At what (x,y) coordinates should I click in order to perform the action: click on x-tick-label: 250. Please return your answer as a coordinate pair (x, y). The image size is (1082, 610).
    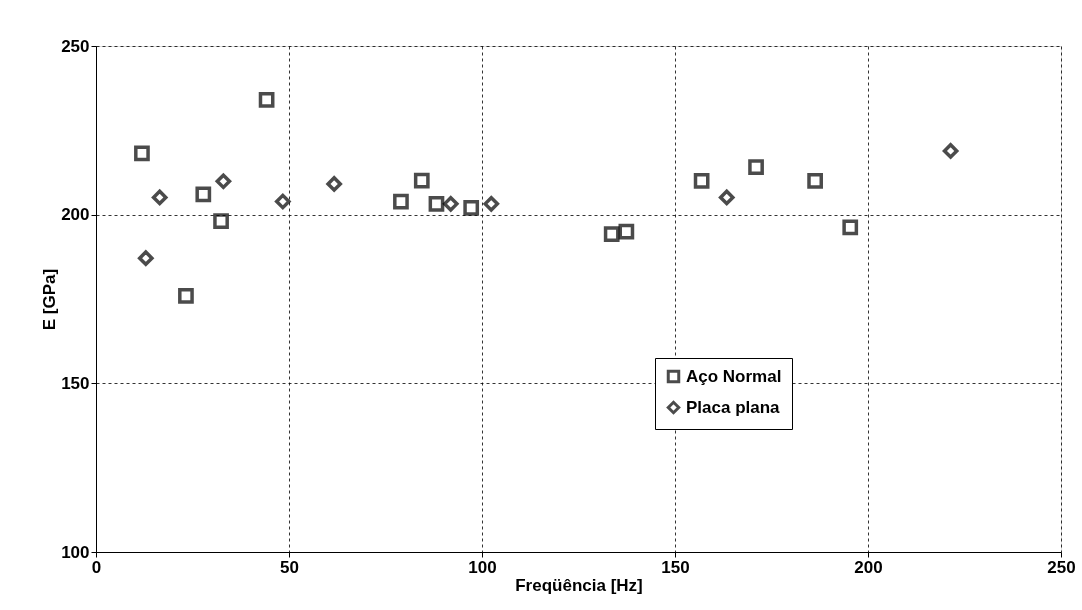
    Looking at the image, I should click on (1061, 567).